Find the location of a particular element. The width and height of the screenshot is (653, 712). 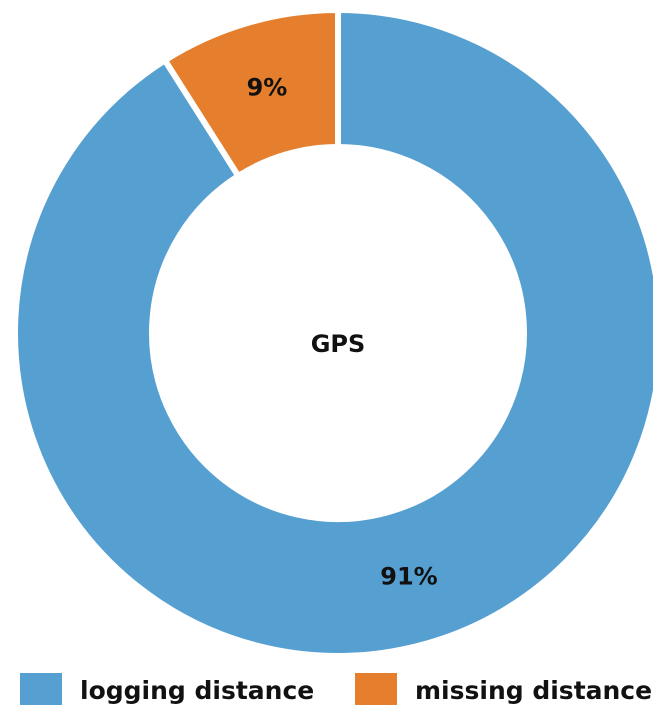

donut-slice is located at coordinates (250, 93).